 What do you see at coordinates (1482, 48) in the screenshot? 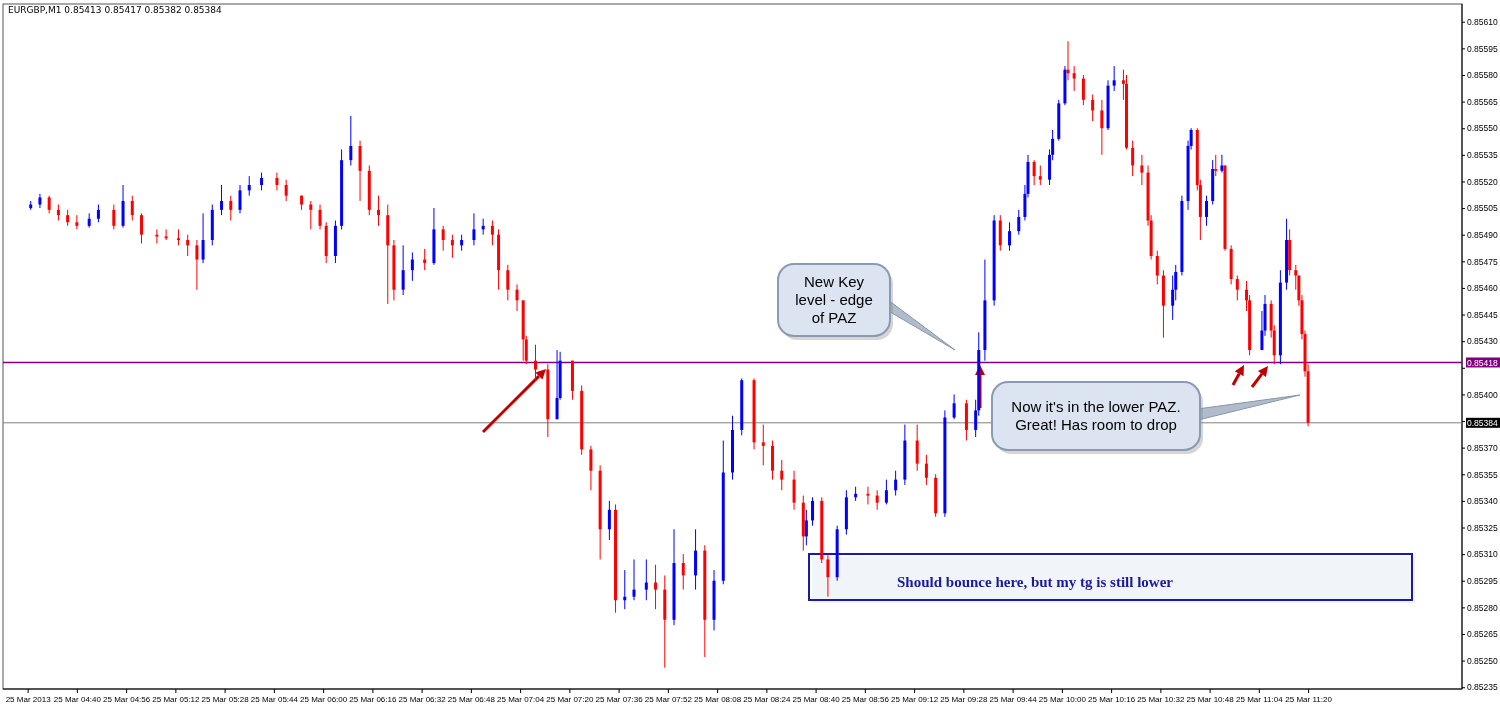
I see `y-tick-label: 0.85595` at bounding box center [1482, 48].